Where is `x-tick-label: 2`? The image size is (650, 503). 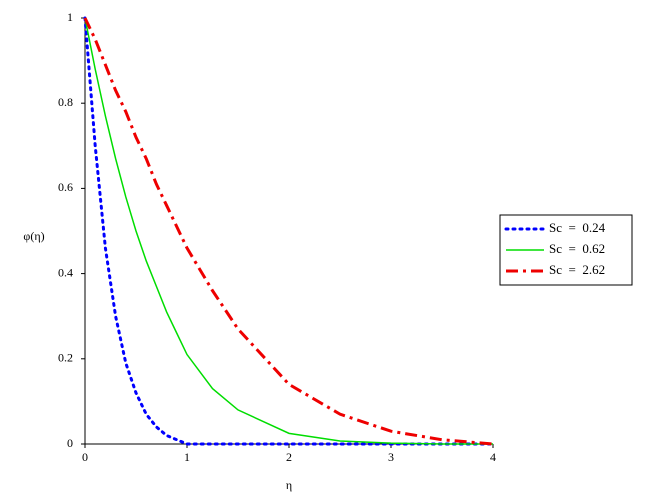 x-tick-label: 2 is located at coordinates (289, 457).